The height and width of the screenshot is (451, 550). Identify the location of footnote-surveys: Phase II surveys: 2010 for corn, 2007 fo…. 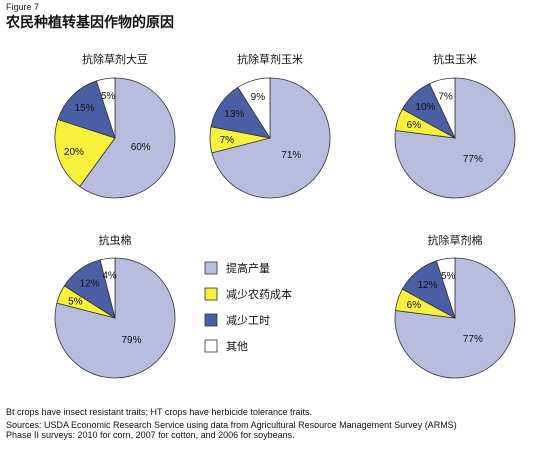
(150, 435).